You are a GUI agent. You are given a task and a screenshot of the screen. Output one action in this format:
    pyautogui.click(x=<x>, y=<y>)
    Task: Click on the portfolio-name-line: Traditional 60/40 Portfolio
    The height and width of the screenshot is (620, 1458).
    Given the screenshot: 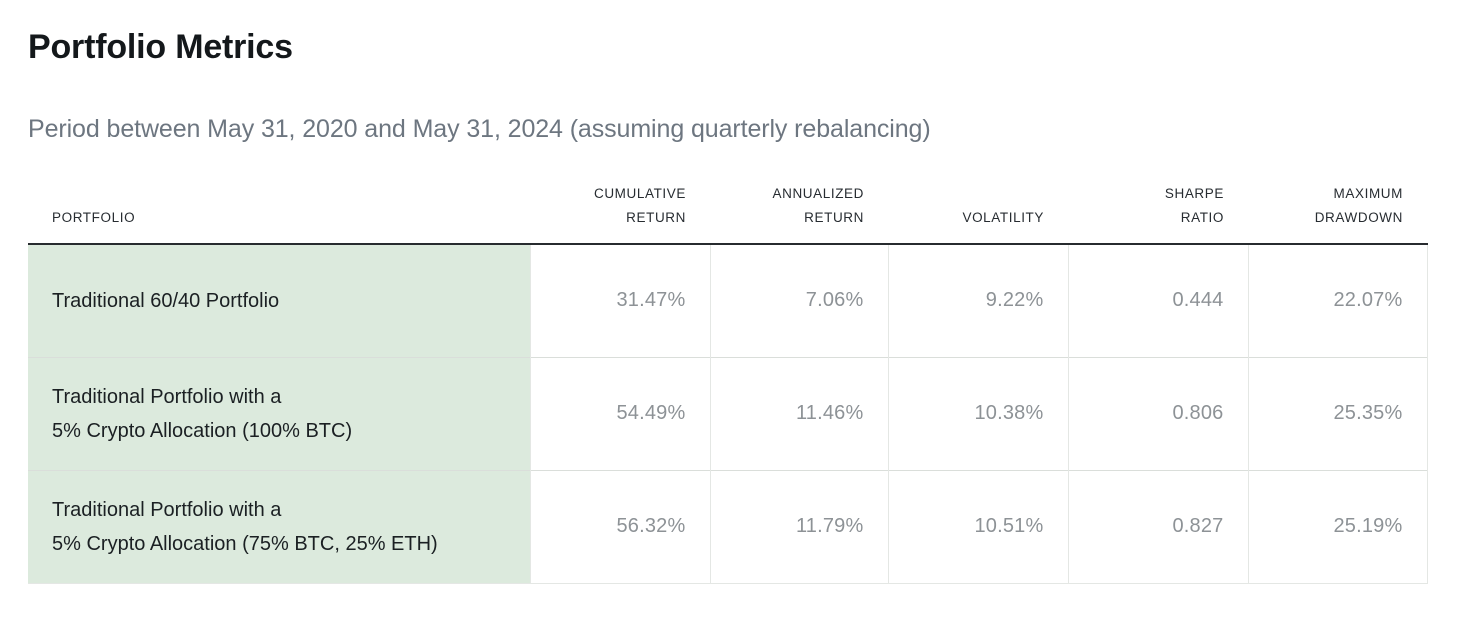 What is the action you would take?
    pyautogui.click(x=166, y=300)
    